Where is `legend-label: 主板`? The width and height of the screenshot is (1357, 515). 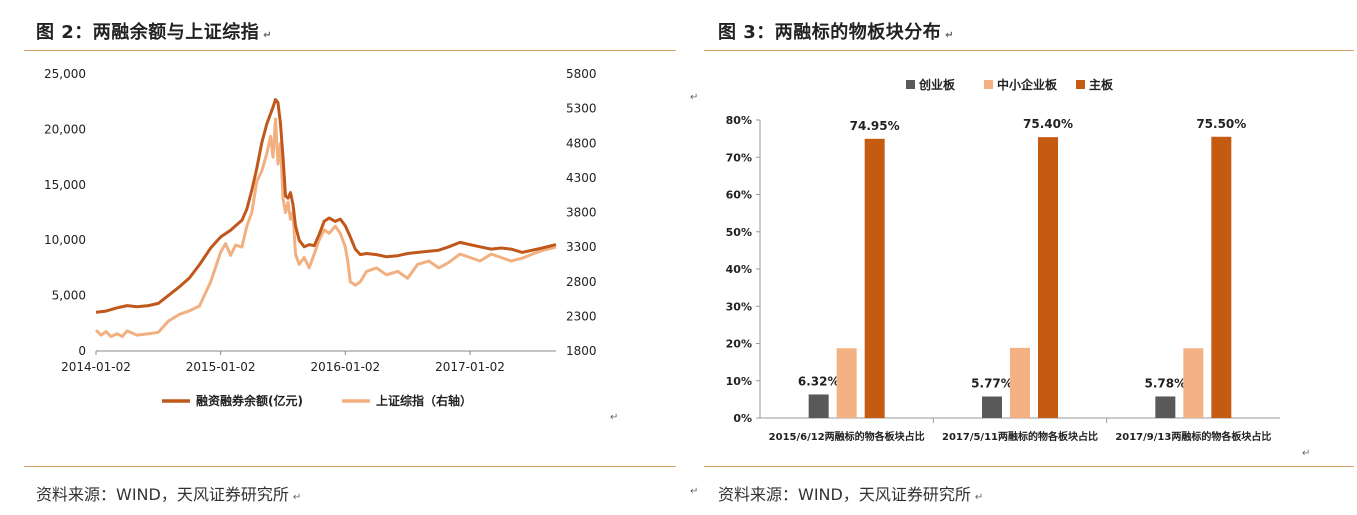
legend-label: 主板 is located at coordinates (1101, 84).